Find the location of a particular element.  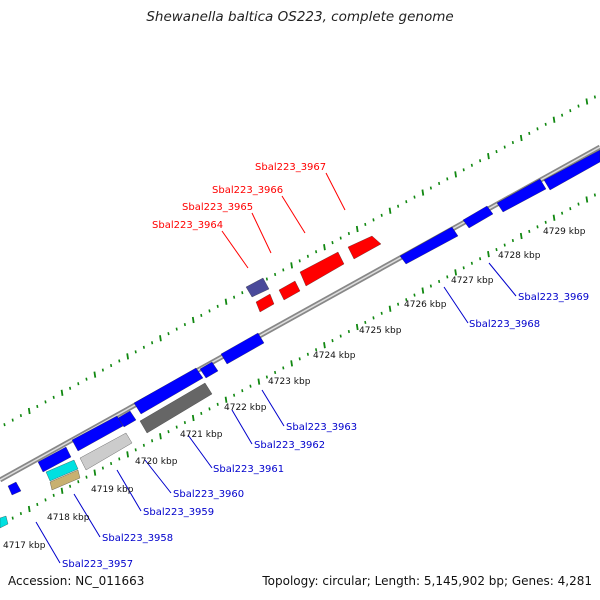

kbp-label: 4719 kbp is located at coordinates (112, 490).